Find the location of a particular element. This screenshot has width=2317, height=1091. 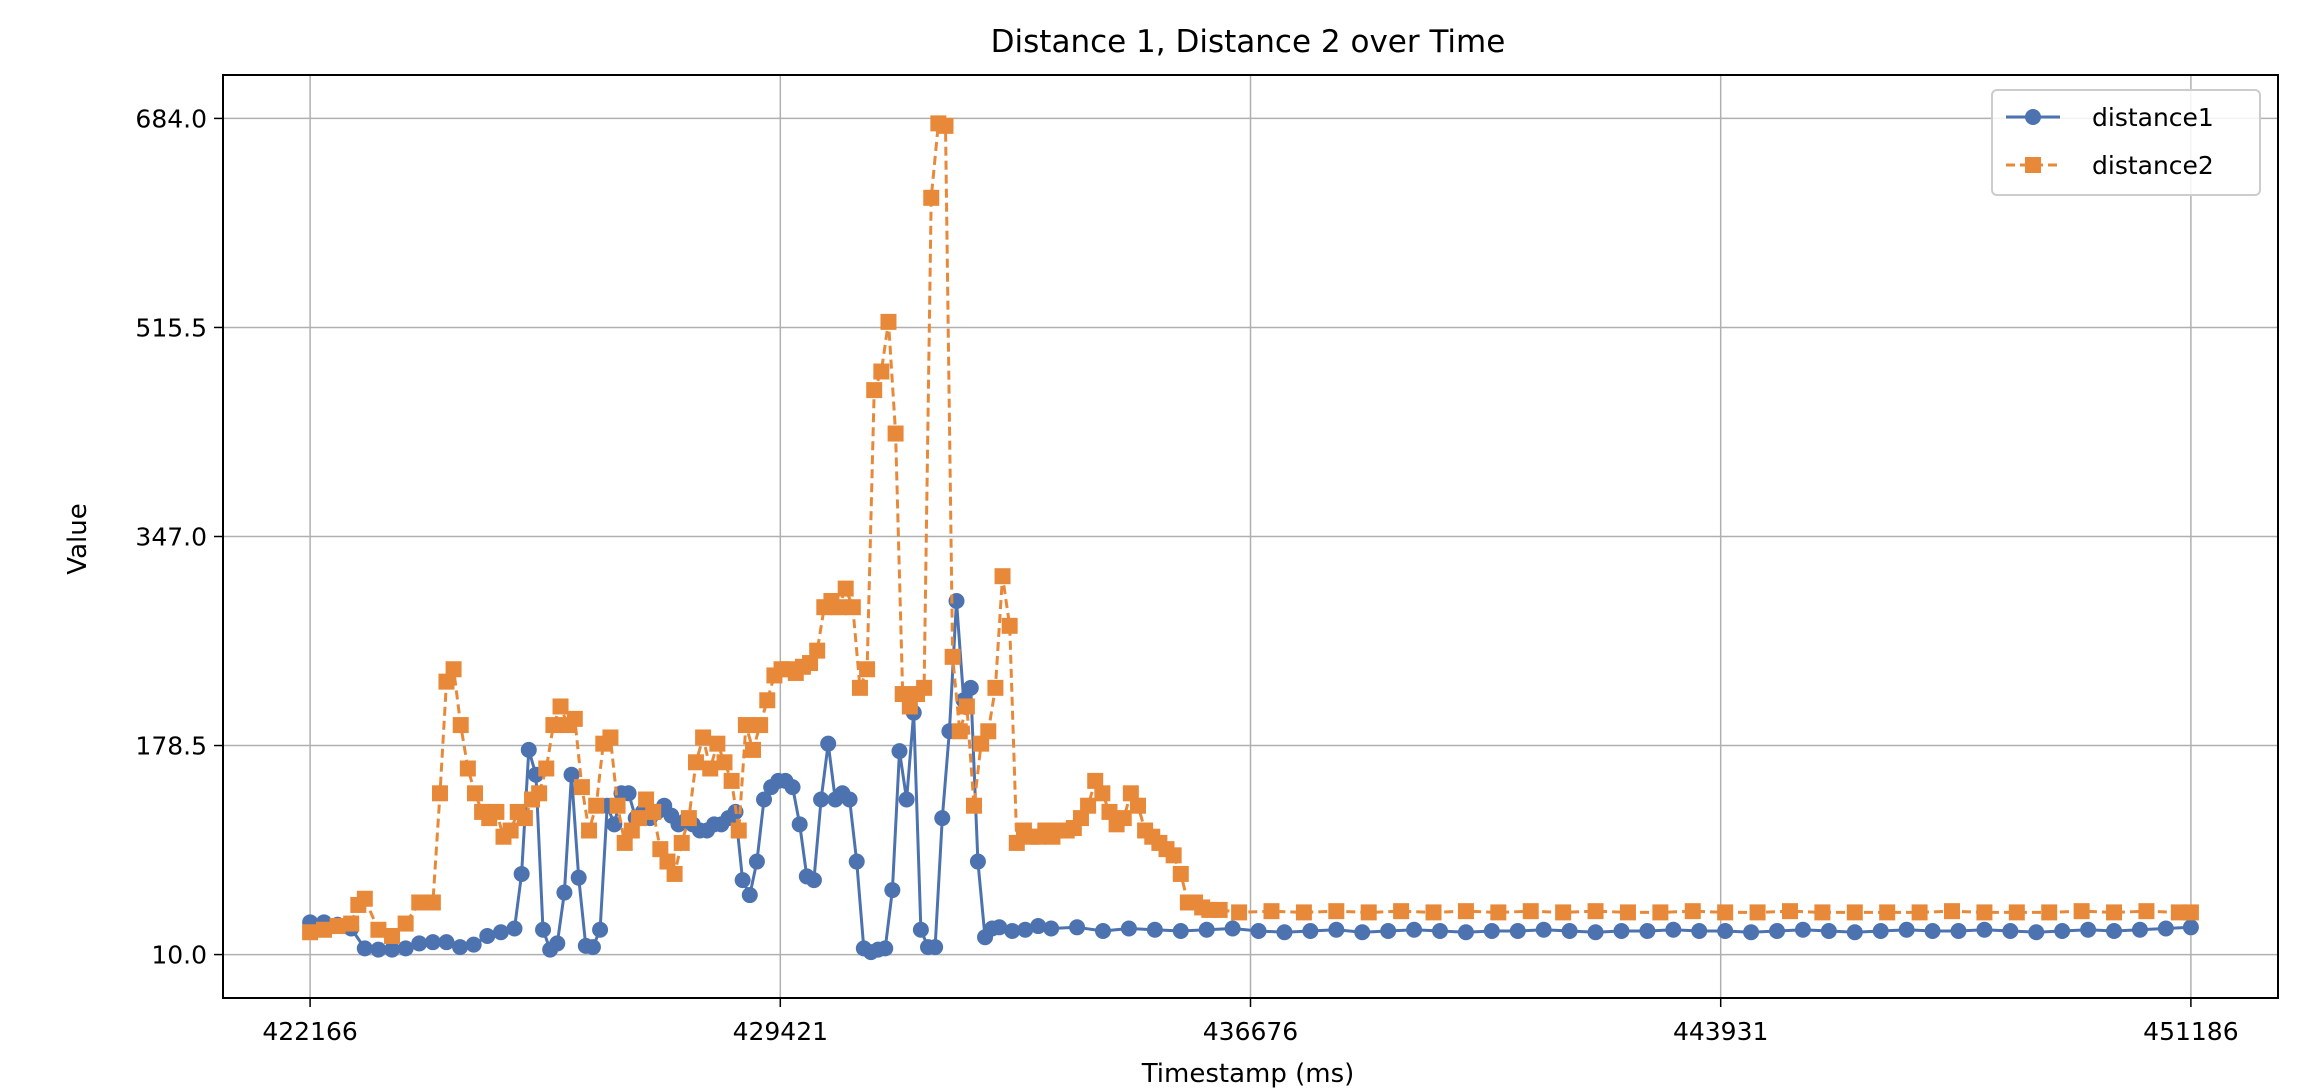

y-axis-ticks: 10.0 178.5 347.0 515.5 684.0 is located at coordinates (179, 537).